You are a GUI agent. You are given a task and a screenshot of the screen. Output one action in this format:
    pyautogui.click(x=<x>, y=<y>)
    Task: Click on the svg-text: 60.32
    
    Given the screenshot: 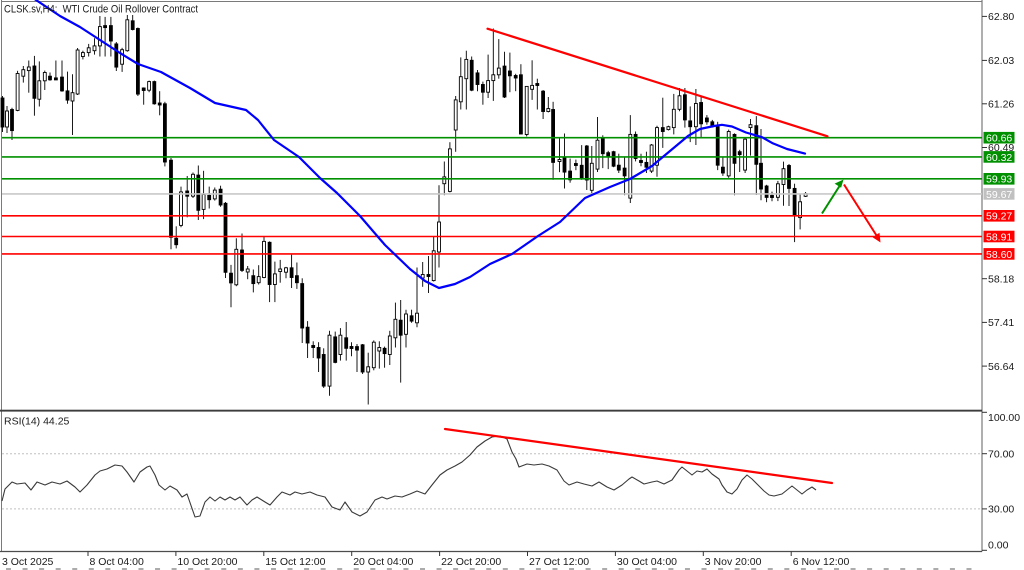 What is the action you would take?
    pyautogui.click(x=999, y=158)
    